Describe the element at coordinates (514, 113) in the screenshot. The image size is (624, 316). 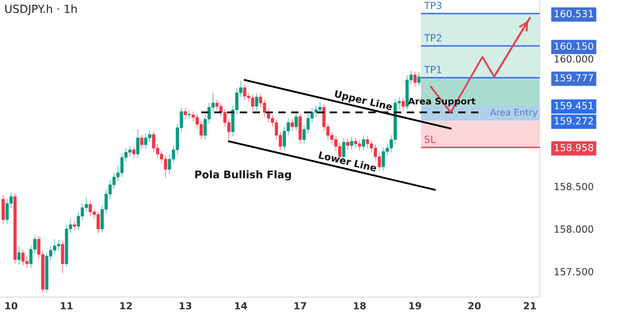
I see `band-label: Area Entry` at that location.